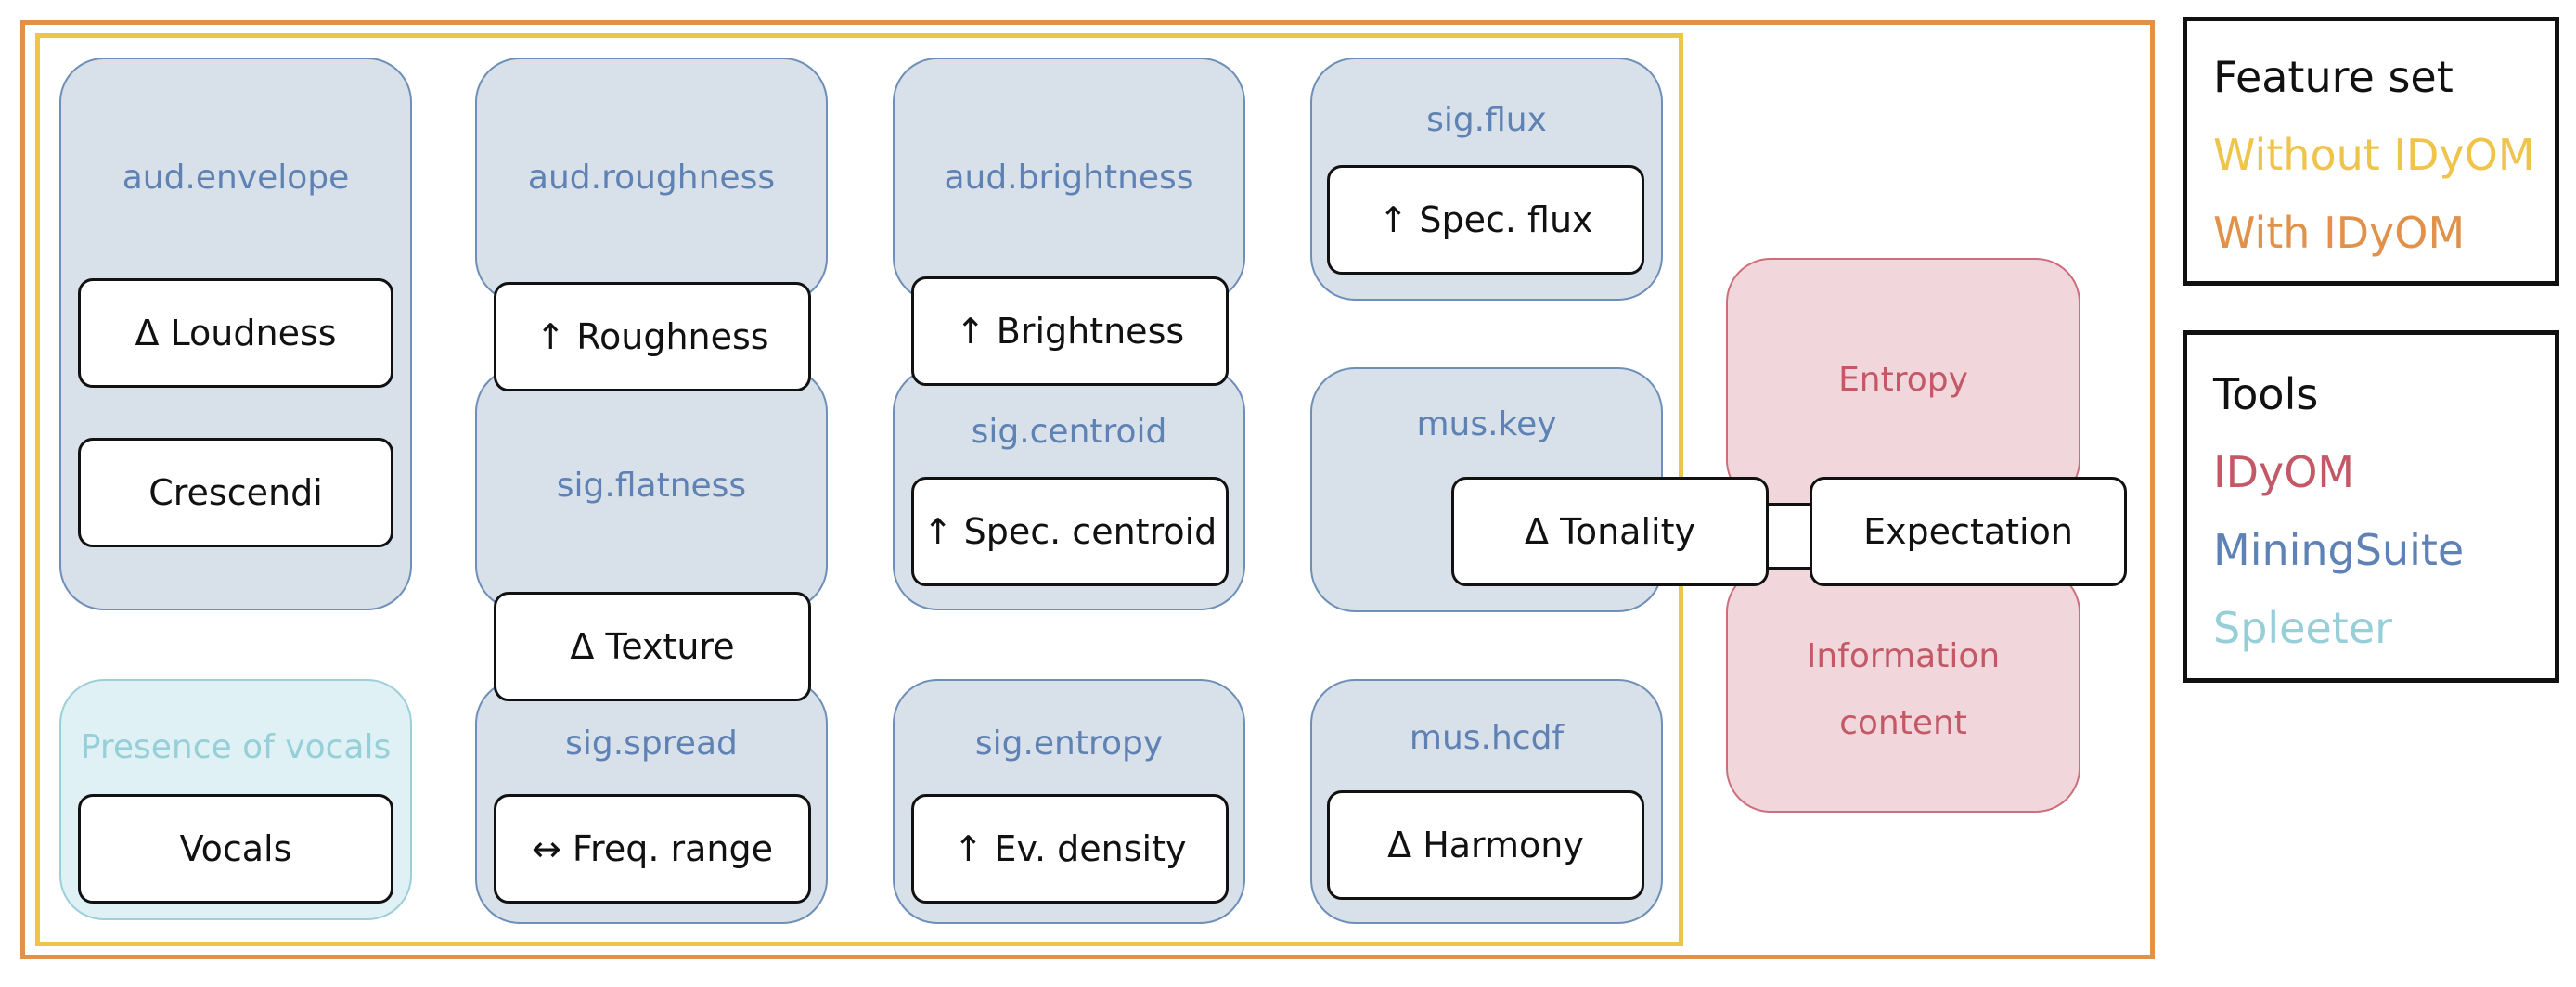 This screenshot has width=2576, height=987. What do you see at coordinates (2339, 550) in the screenshot?
I see `legend-miningsuite: MiningSuite` at bounding box center [2339, 550].